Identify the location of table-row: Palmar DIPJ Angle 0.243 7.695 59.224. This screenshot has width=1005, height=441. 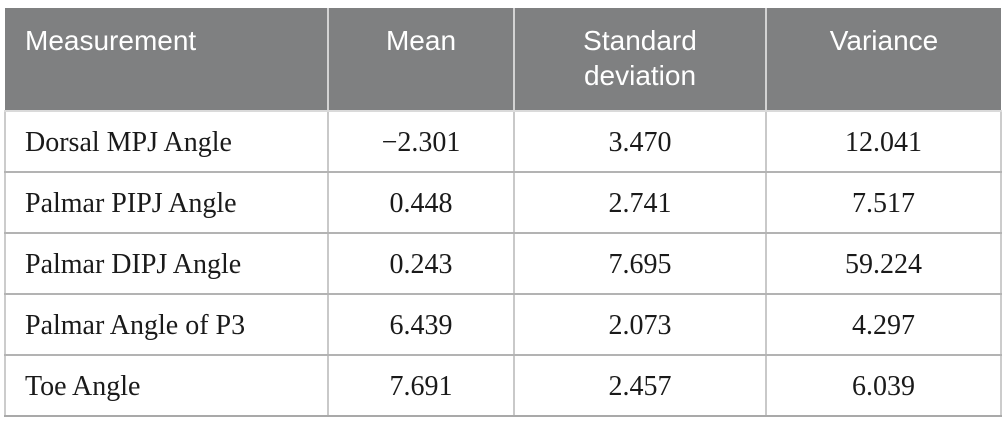
(503, 264).